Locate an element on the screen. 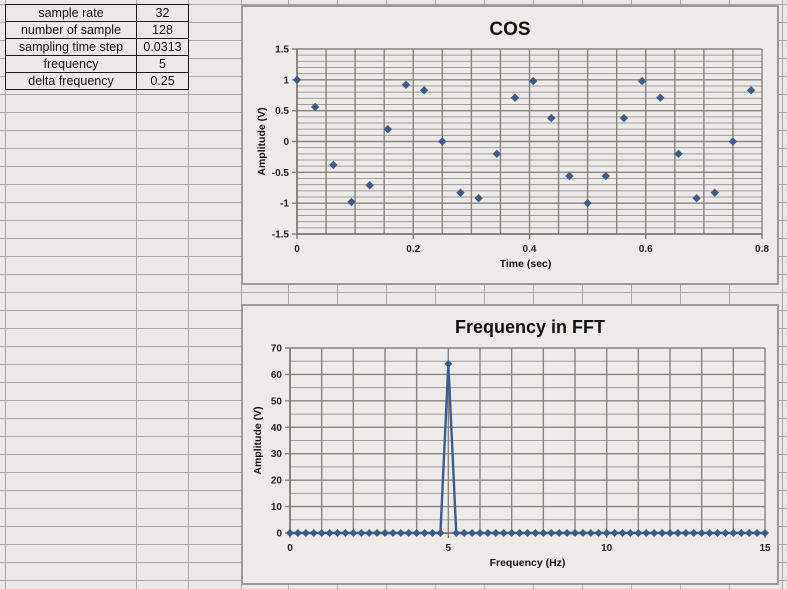 Image resolution: width=787 pixels, height=589 pixels. param-value-sampling-time-step: 0.0313 is located at coordinates (162, 47).